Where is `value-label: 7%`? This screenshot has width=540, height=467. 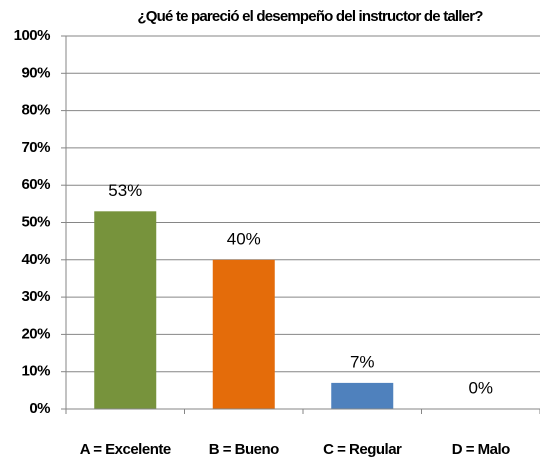 value-label: 7% is located at coordinates (362, 361).